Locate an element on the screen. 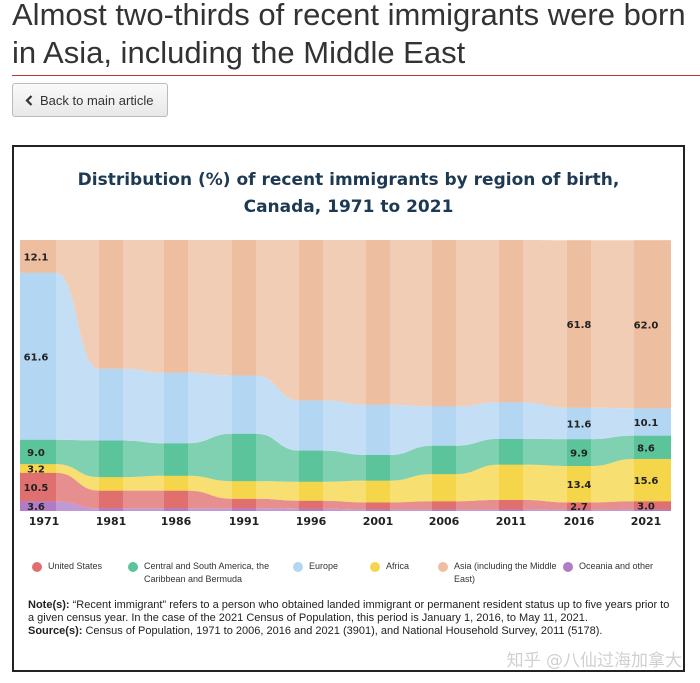 Image resolution: width=700 pixels, height=683 pixels. data-label: 61.8 is located at coordinates (579, 325).